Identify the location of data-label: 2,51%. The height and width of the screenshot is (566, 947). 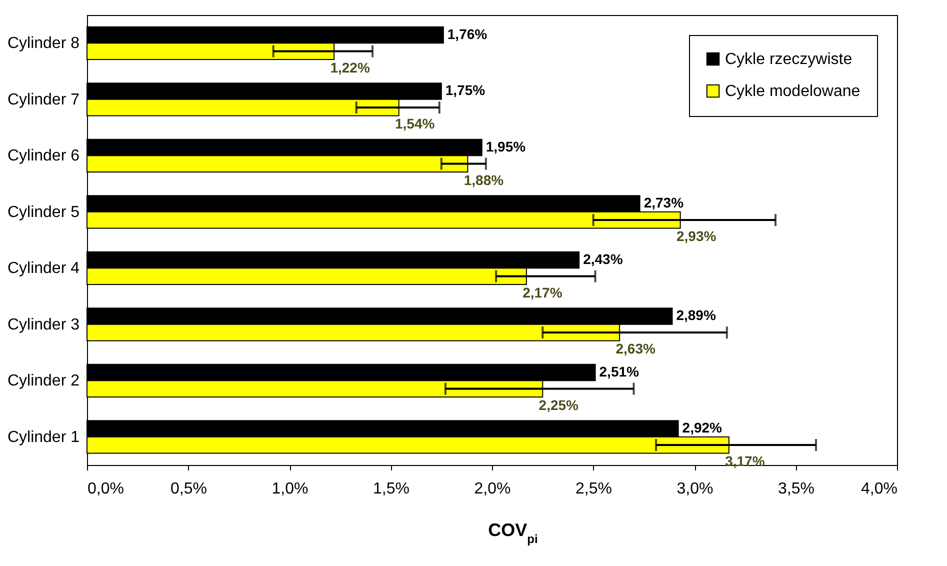
(619, 371).